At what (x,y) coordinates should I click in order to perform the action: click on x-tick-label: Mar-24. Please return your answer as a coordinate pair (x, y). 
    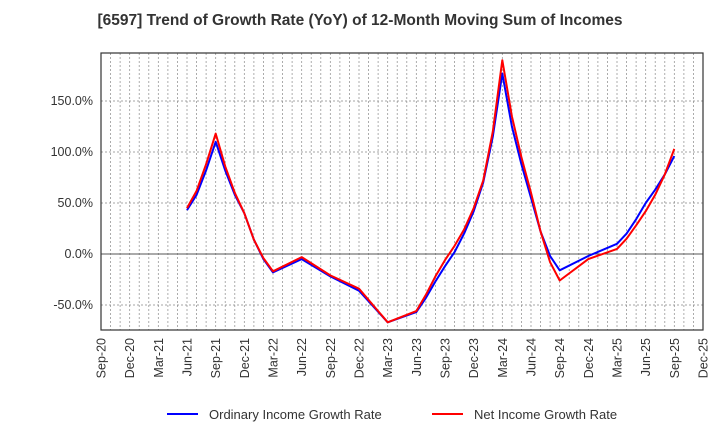
    Looking at the image, I should click on (503, 358).